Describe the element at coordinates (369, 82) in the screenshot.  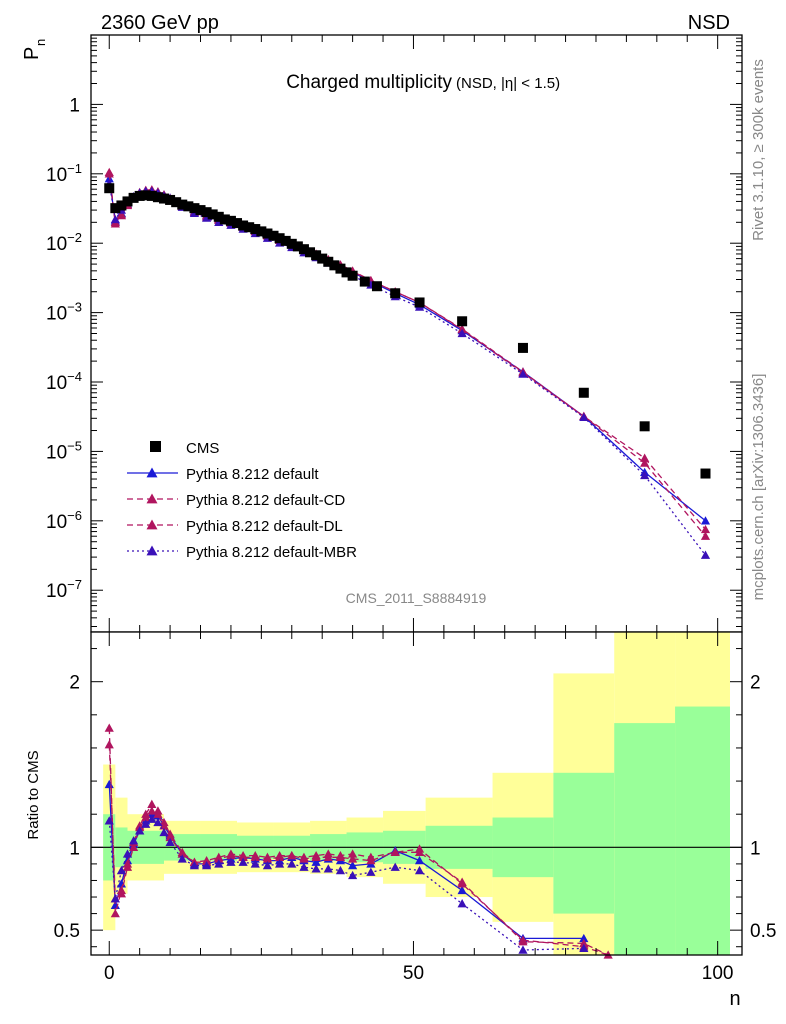
I see `chart-title: Charged multiplicity` at that location.